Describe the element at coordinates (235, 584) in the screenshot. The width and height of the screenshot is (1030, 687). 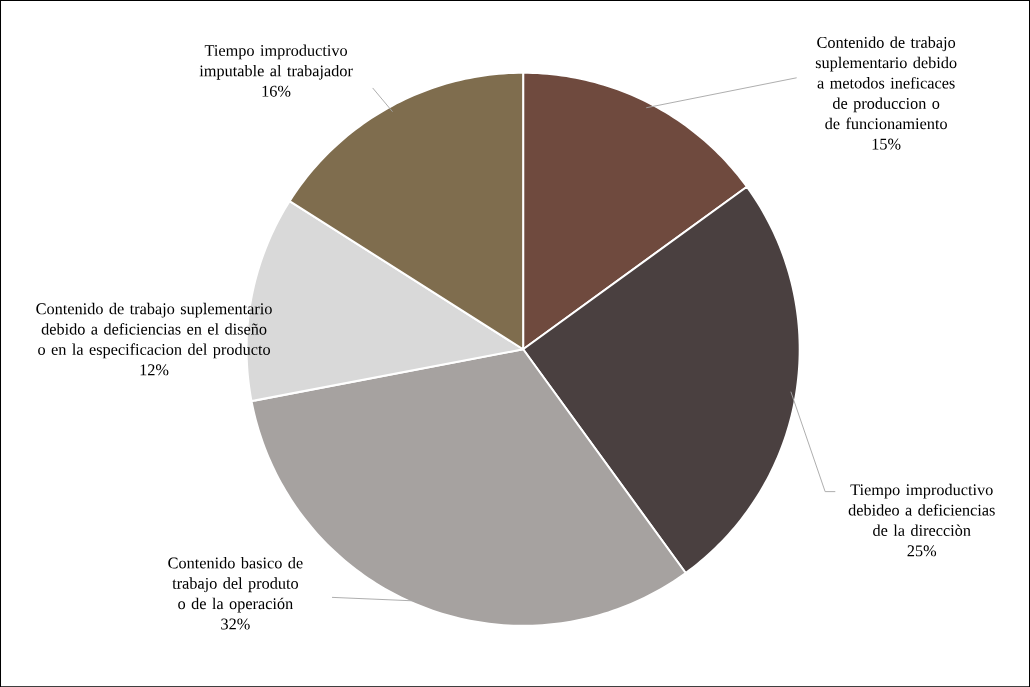
I see `slice-label: Contenido basico de trabajo del produto o de la operación` at that location.